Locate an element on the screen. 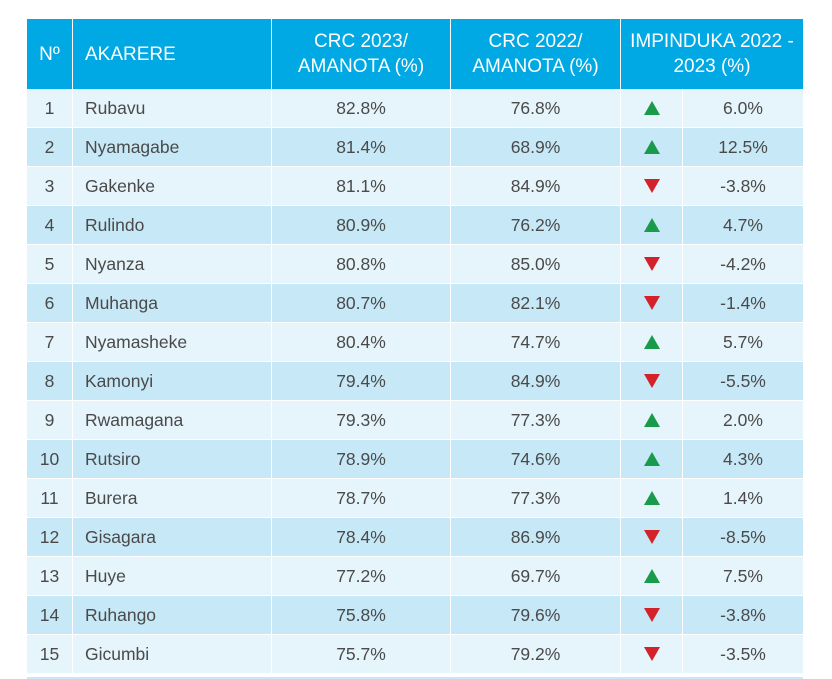 This screenshot has width=832, height=679. row-crc-2023: 77.2% is located at coordinates (361, 576).